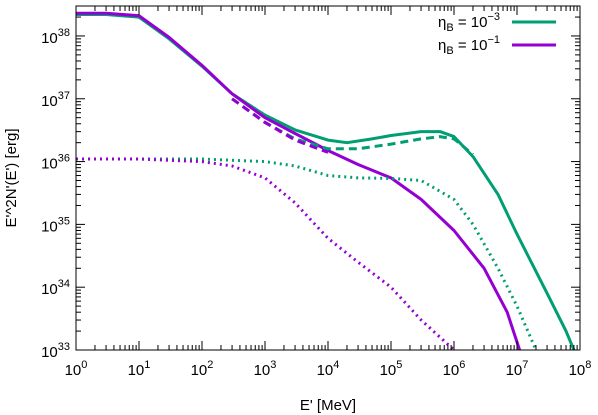 This screenshot has height=415, width=598. What do you see at coordinates (76, 369) in the screenshot?
I see `x-tick-label: 10⁰` at bounding box center [76, 369].